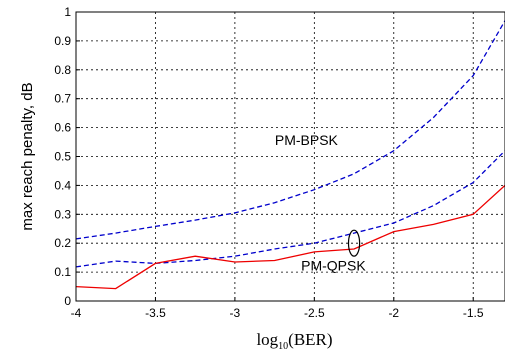 This screenshot has width=505, height=353. I want to click on y-tick-label: 0.5, so click(62, 157).